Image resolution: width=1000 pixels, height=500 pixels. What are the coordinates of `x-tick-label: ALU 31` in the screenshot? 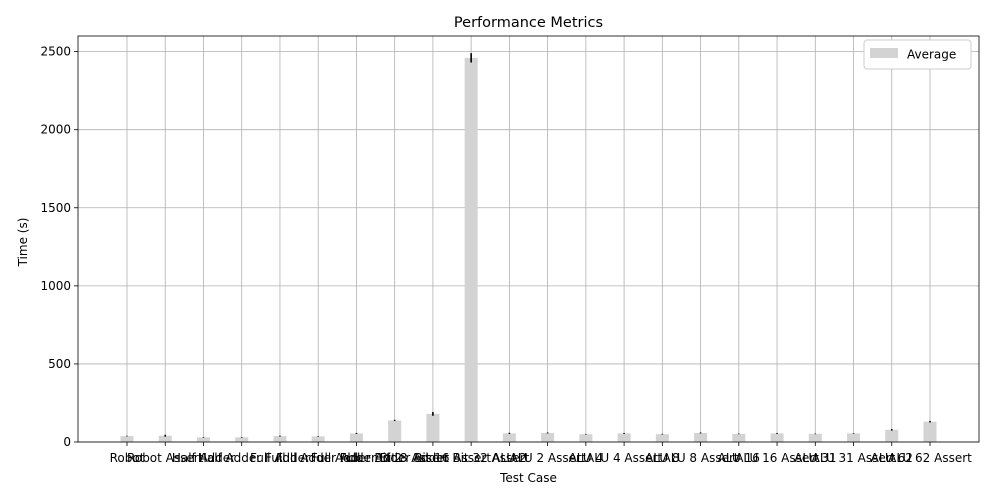 It's located at (815, 458).